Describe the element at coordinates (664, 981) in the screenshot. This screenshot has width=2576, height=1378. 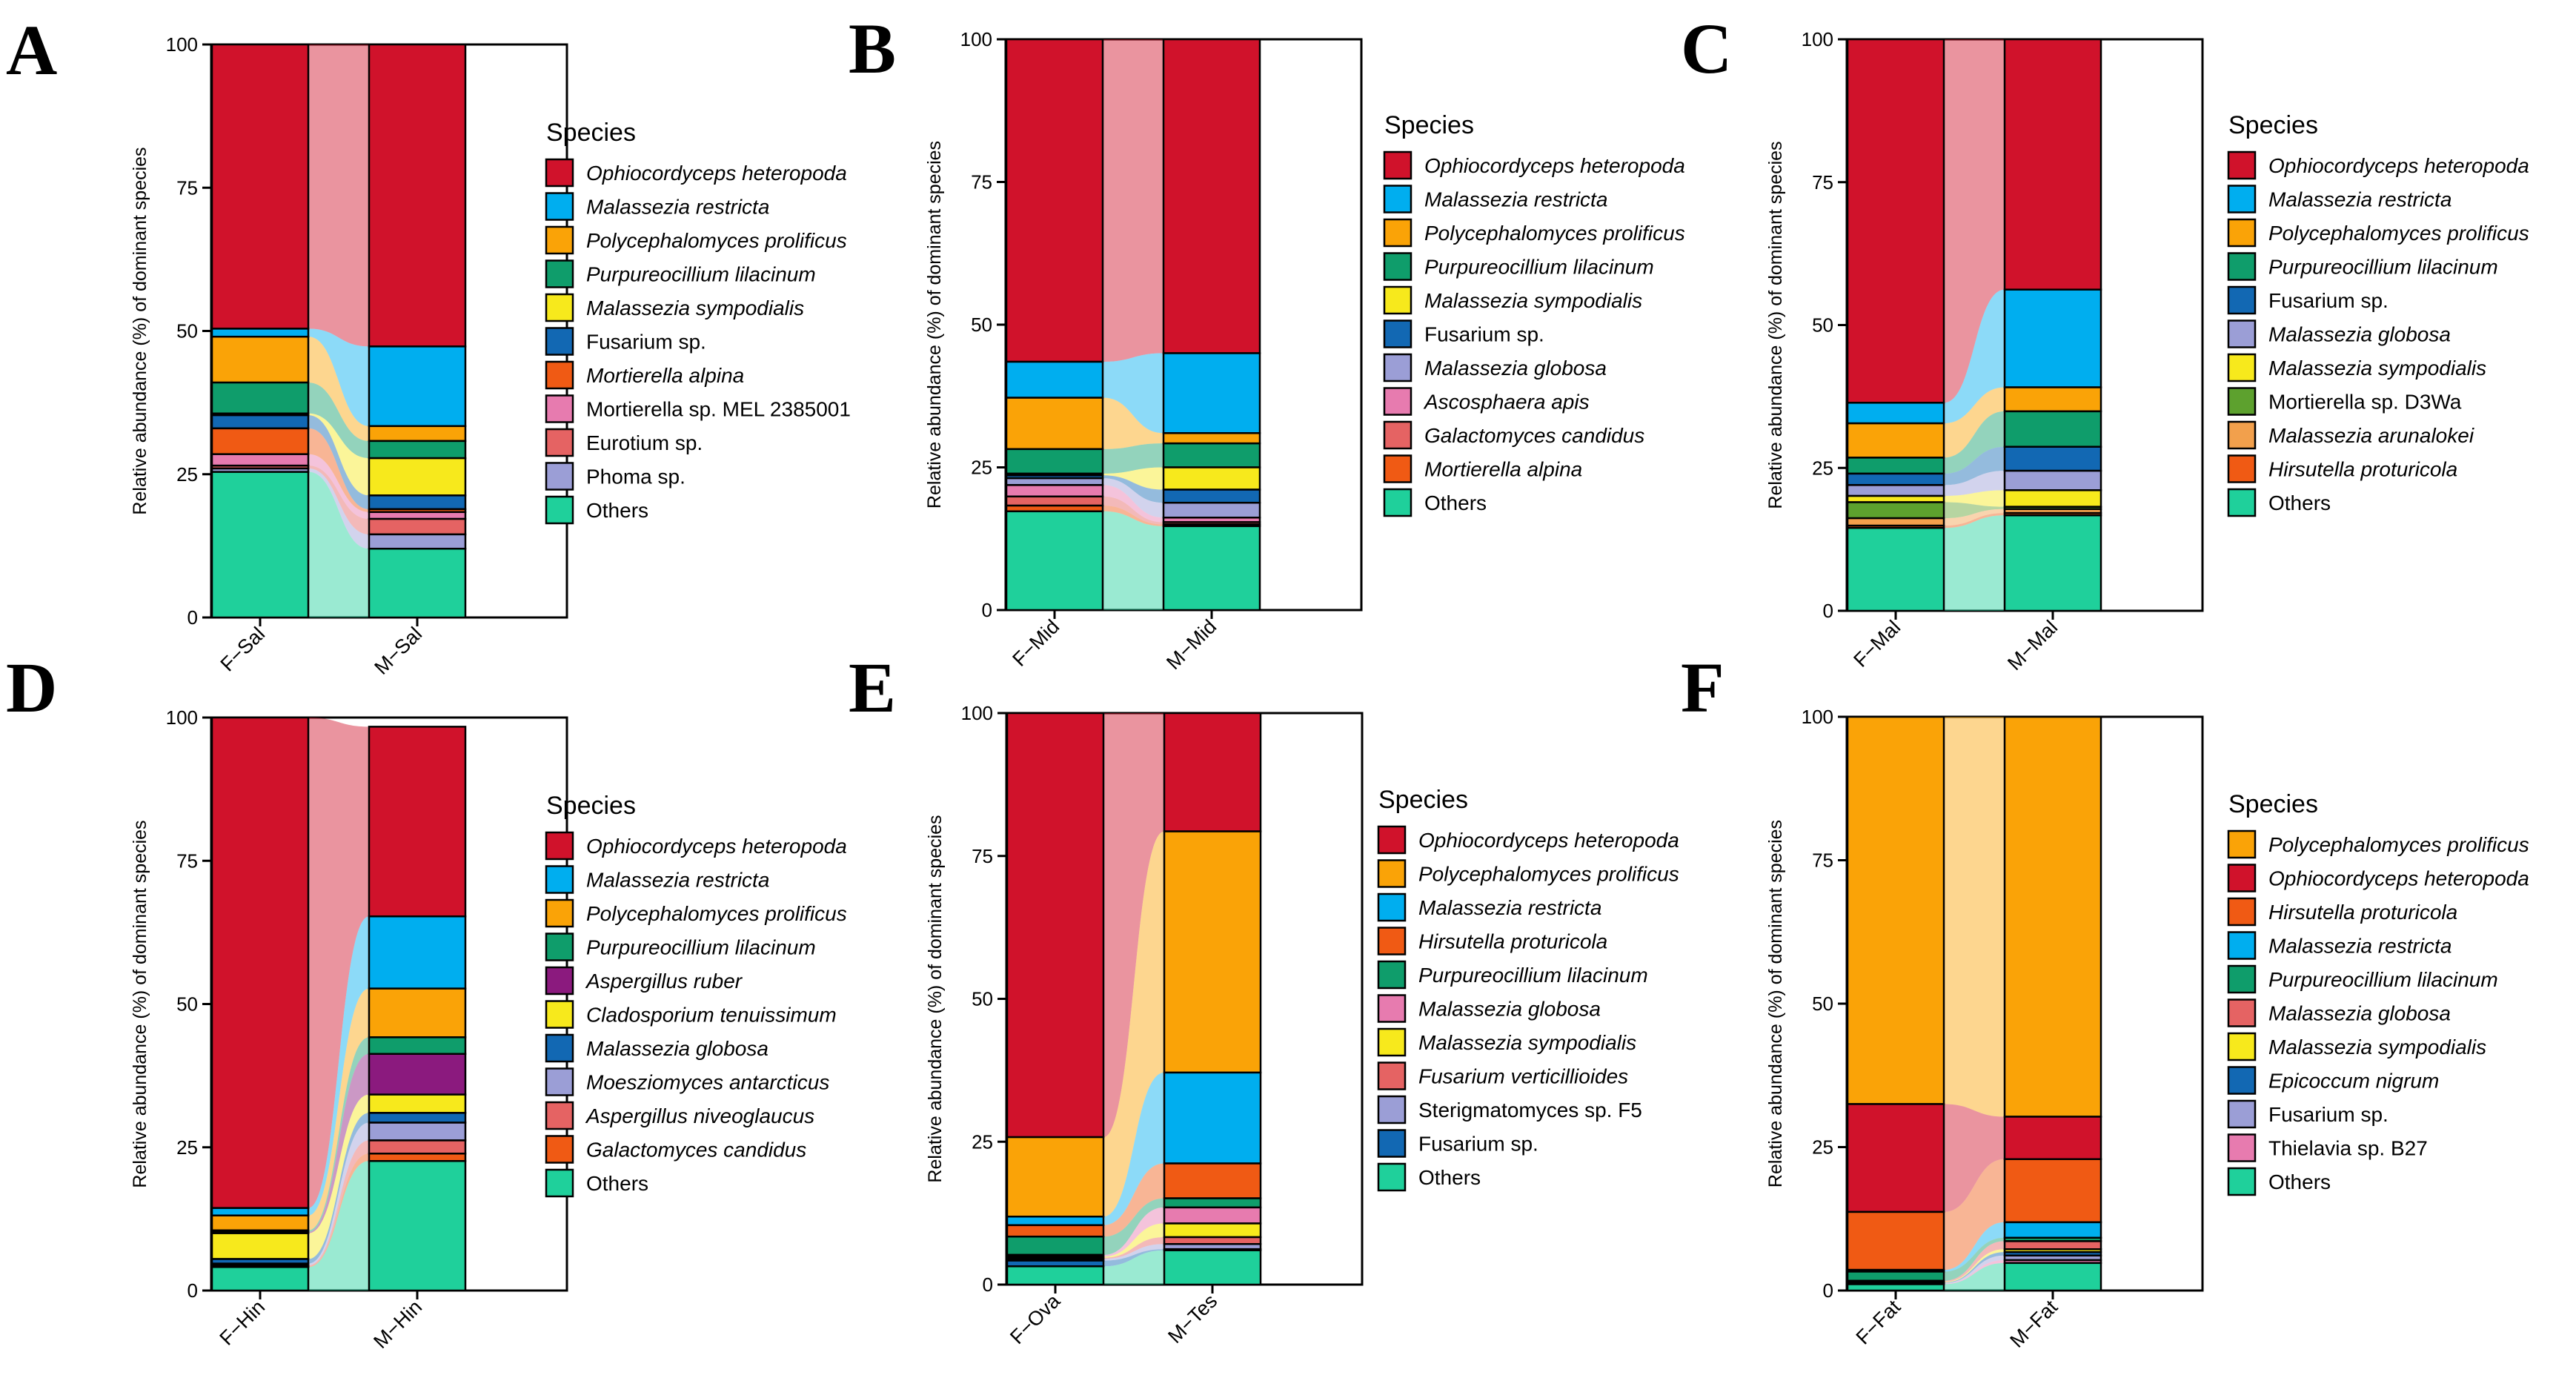
I see `legend-label: Aspergillus ruber` at that location.